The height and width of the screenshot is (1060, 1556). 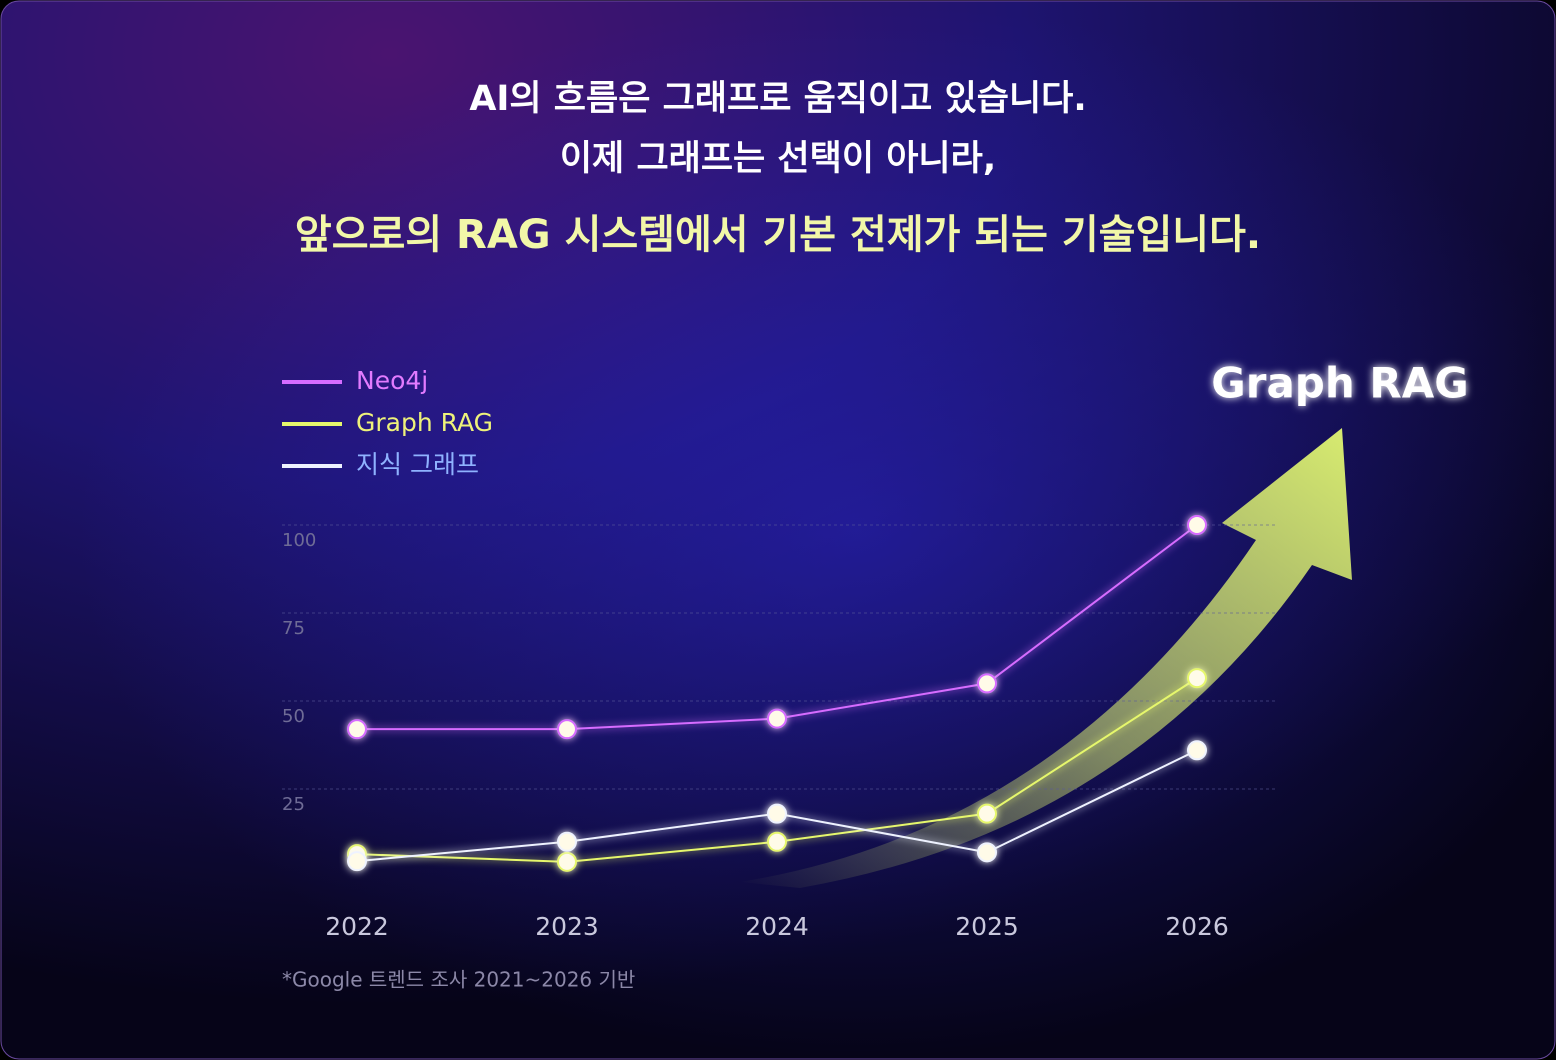 What do you see at coordinates (458, 980) in the screenshot?
I see `footnote: *Google 트렌드 조사 2021~2026 기반` at bounding box center [458, 980].